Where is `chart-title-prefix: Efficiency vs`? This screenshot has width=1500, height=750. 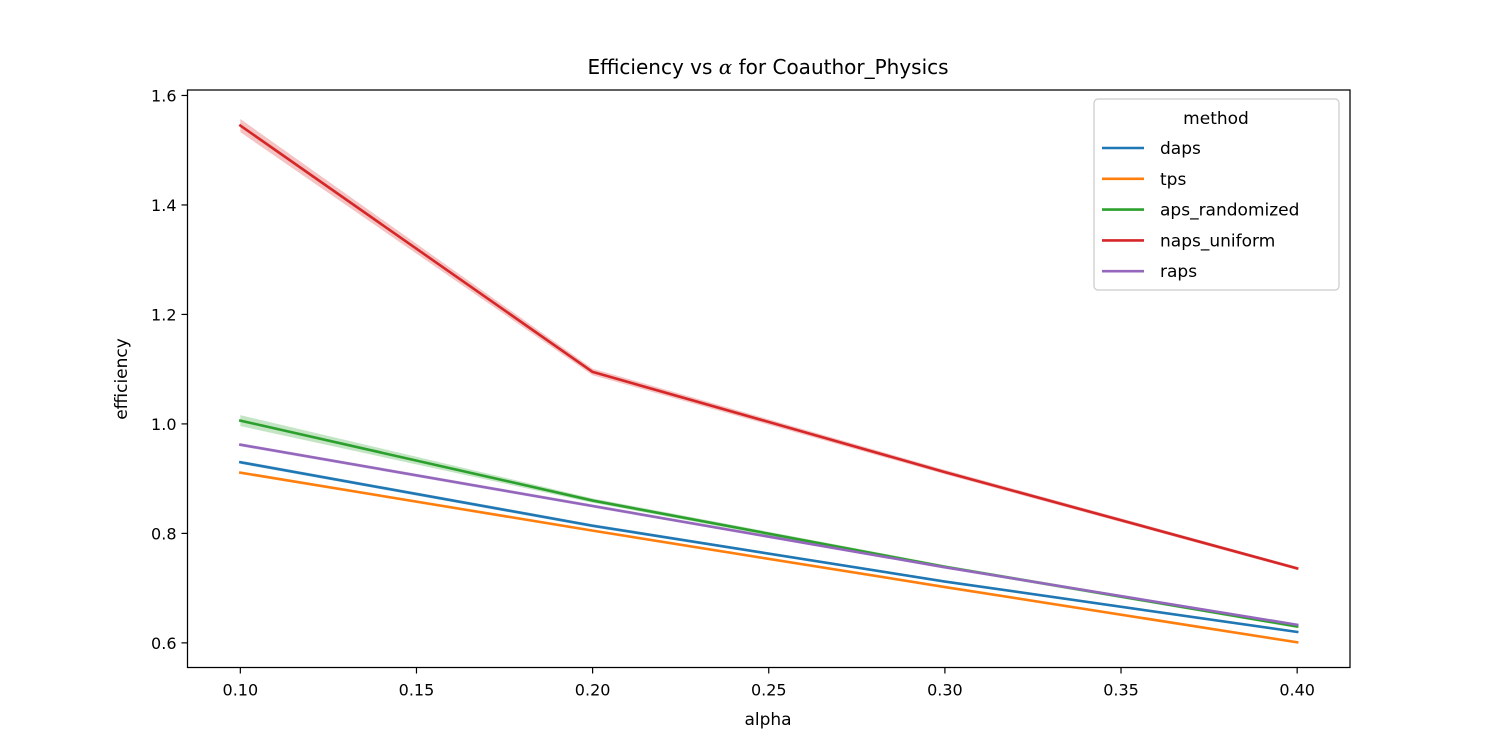
chart-title-prefix: Efficiency vs is located at coordinates (652, 67).